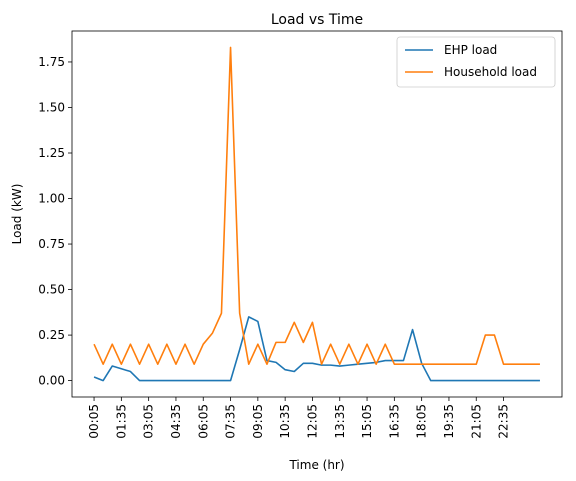 Image resolution: width=576 pixels, height=481 pixels. What do you see at coordinates (51, 335) in the screenshot?
I see `y-tick-label: 0.25` at bounding box center [51, 335].